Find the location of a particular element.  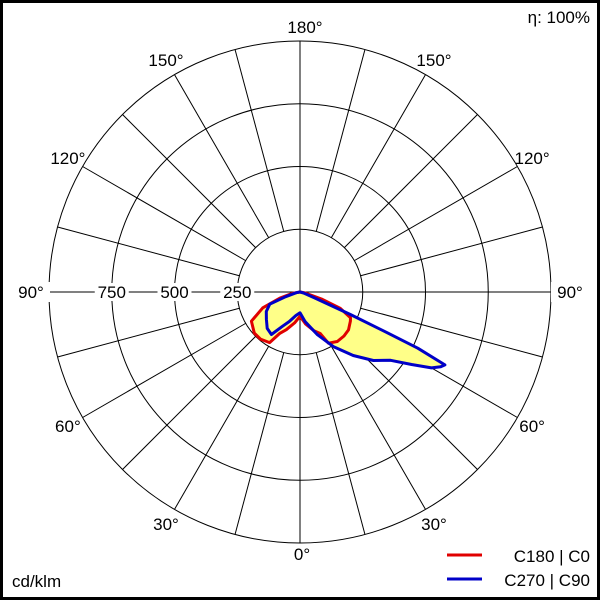

radial-tick-label: 250 is located at coordinates (237, 292).